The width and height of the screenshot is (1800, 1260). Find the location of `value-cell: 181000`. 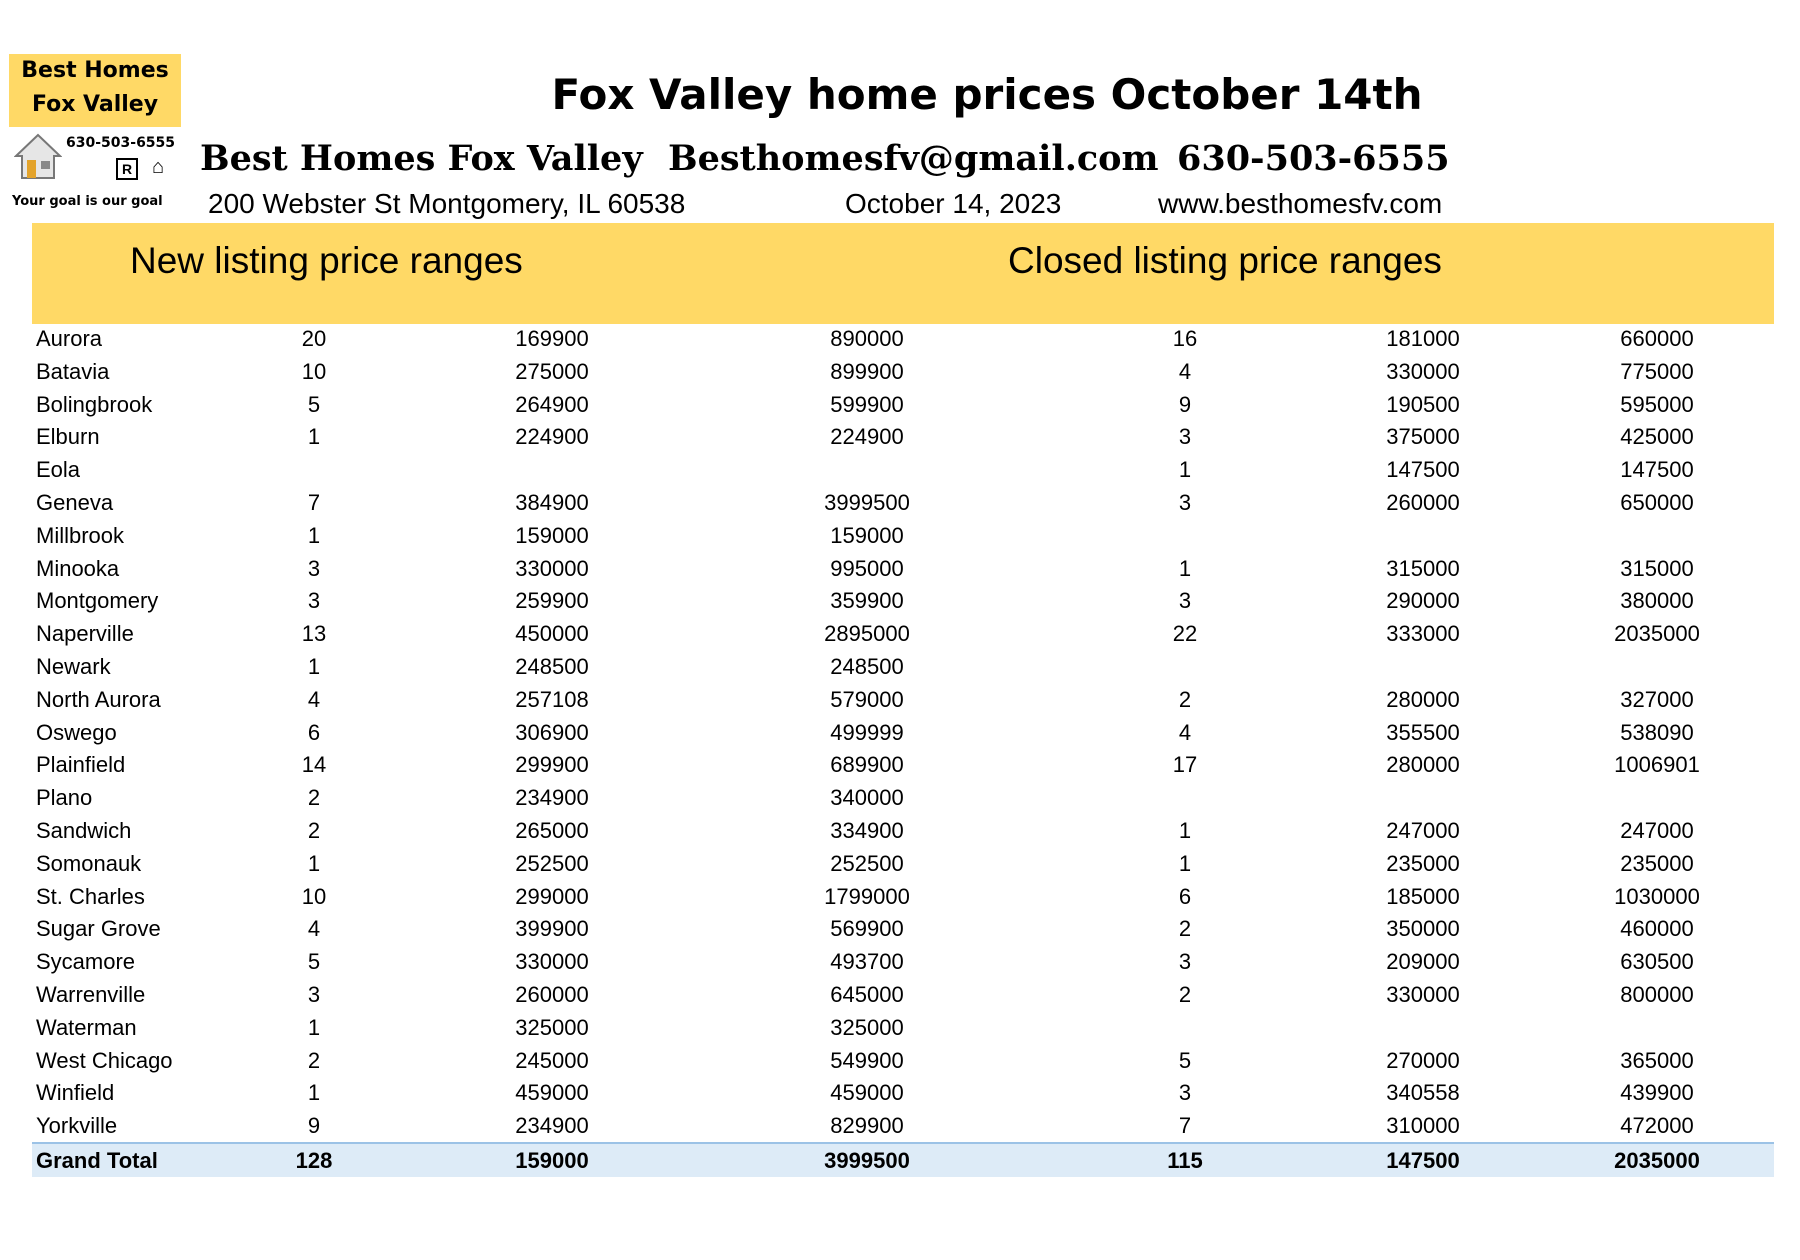

value-cell: 181000 is located at coordinates (1423, 338).